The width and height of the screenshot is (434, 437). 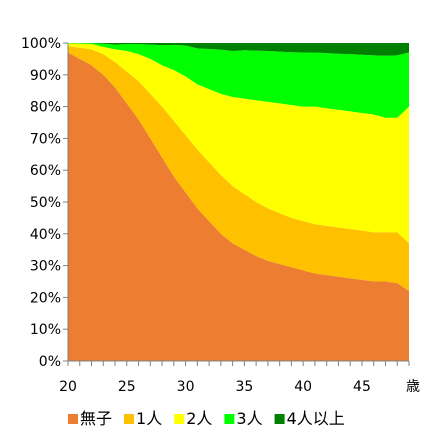 I want to click on y-tick-label: 0%, so click(x=50, y=362).